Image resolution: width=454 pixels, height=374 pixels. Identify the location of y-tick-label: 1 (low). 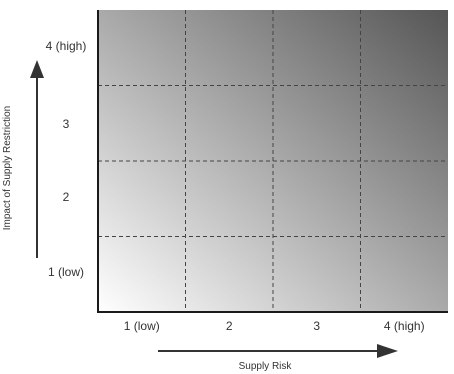
(66, 272).